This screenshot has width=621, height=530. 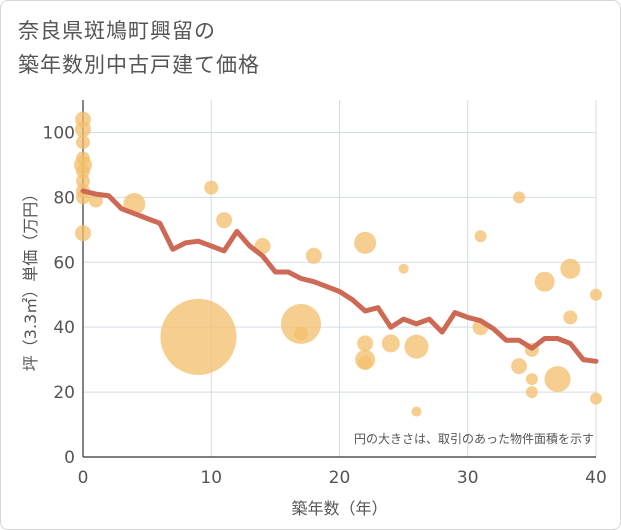 I want to click on x-tick-label: 30, so click(x=468, y=478).